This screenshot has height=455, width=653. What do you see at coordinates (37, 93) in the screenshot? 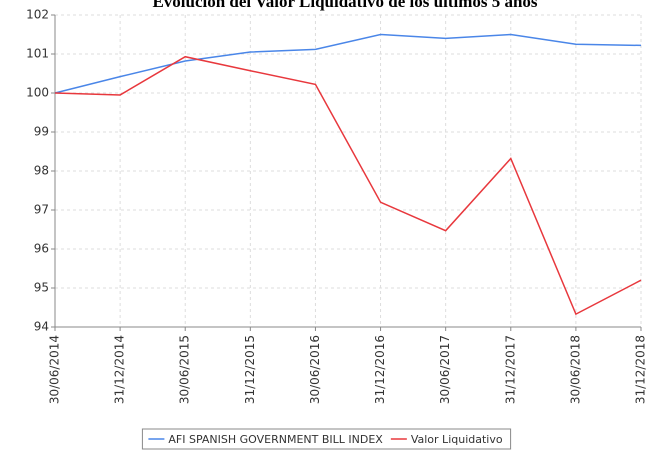
I see `y-tick-label: 100` at bounding box center [37, 93].